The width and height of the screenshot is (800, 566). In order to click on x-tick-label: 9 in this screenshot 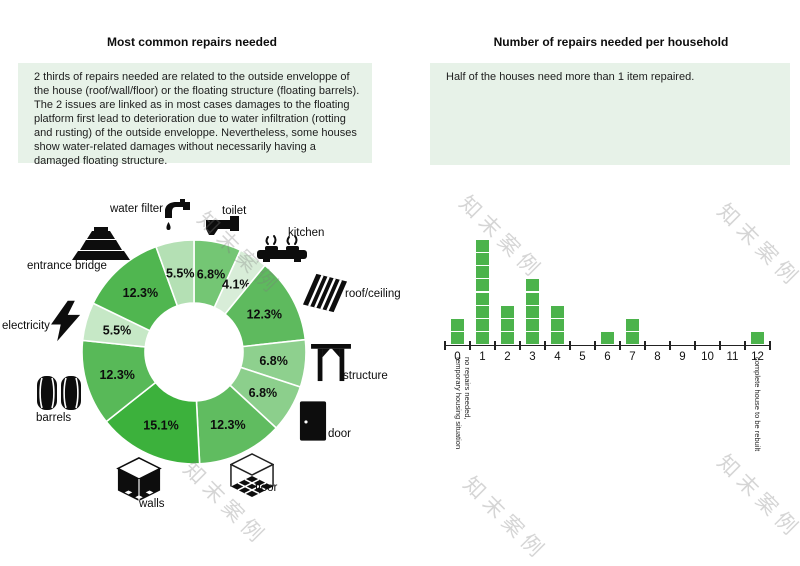, I will do `click(682, 357)`.